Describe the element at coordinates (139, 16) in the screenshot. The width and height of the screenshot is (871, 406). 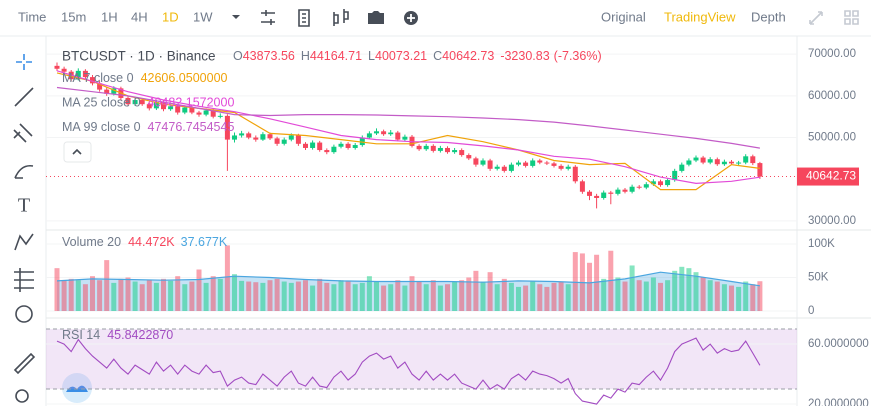
I see `interval-button: 4H` at that location.